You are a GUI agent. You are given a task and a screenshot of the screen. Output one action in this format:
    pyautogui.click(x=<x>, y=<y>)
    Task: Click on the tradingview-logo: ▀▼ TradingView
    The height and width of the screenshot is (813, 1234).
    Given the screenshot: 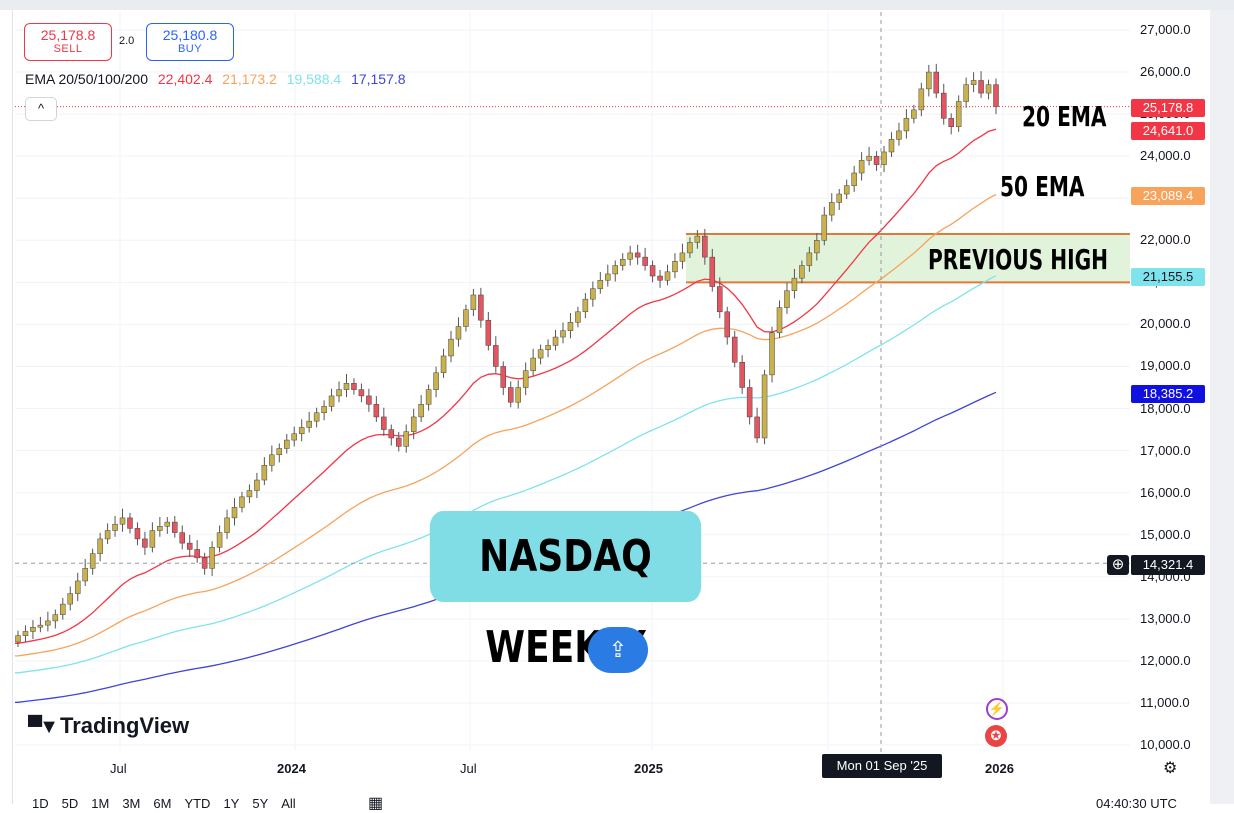 What is the action you would take?
    pyautogui.click(x=108, y=726)
    